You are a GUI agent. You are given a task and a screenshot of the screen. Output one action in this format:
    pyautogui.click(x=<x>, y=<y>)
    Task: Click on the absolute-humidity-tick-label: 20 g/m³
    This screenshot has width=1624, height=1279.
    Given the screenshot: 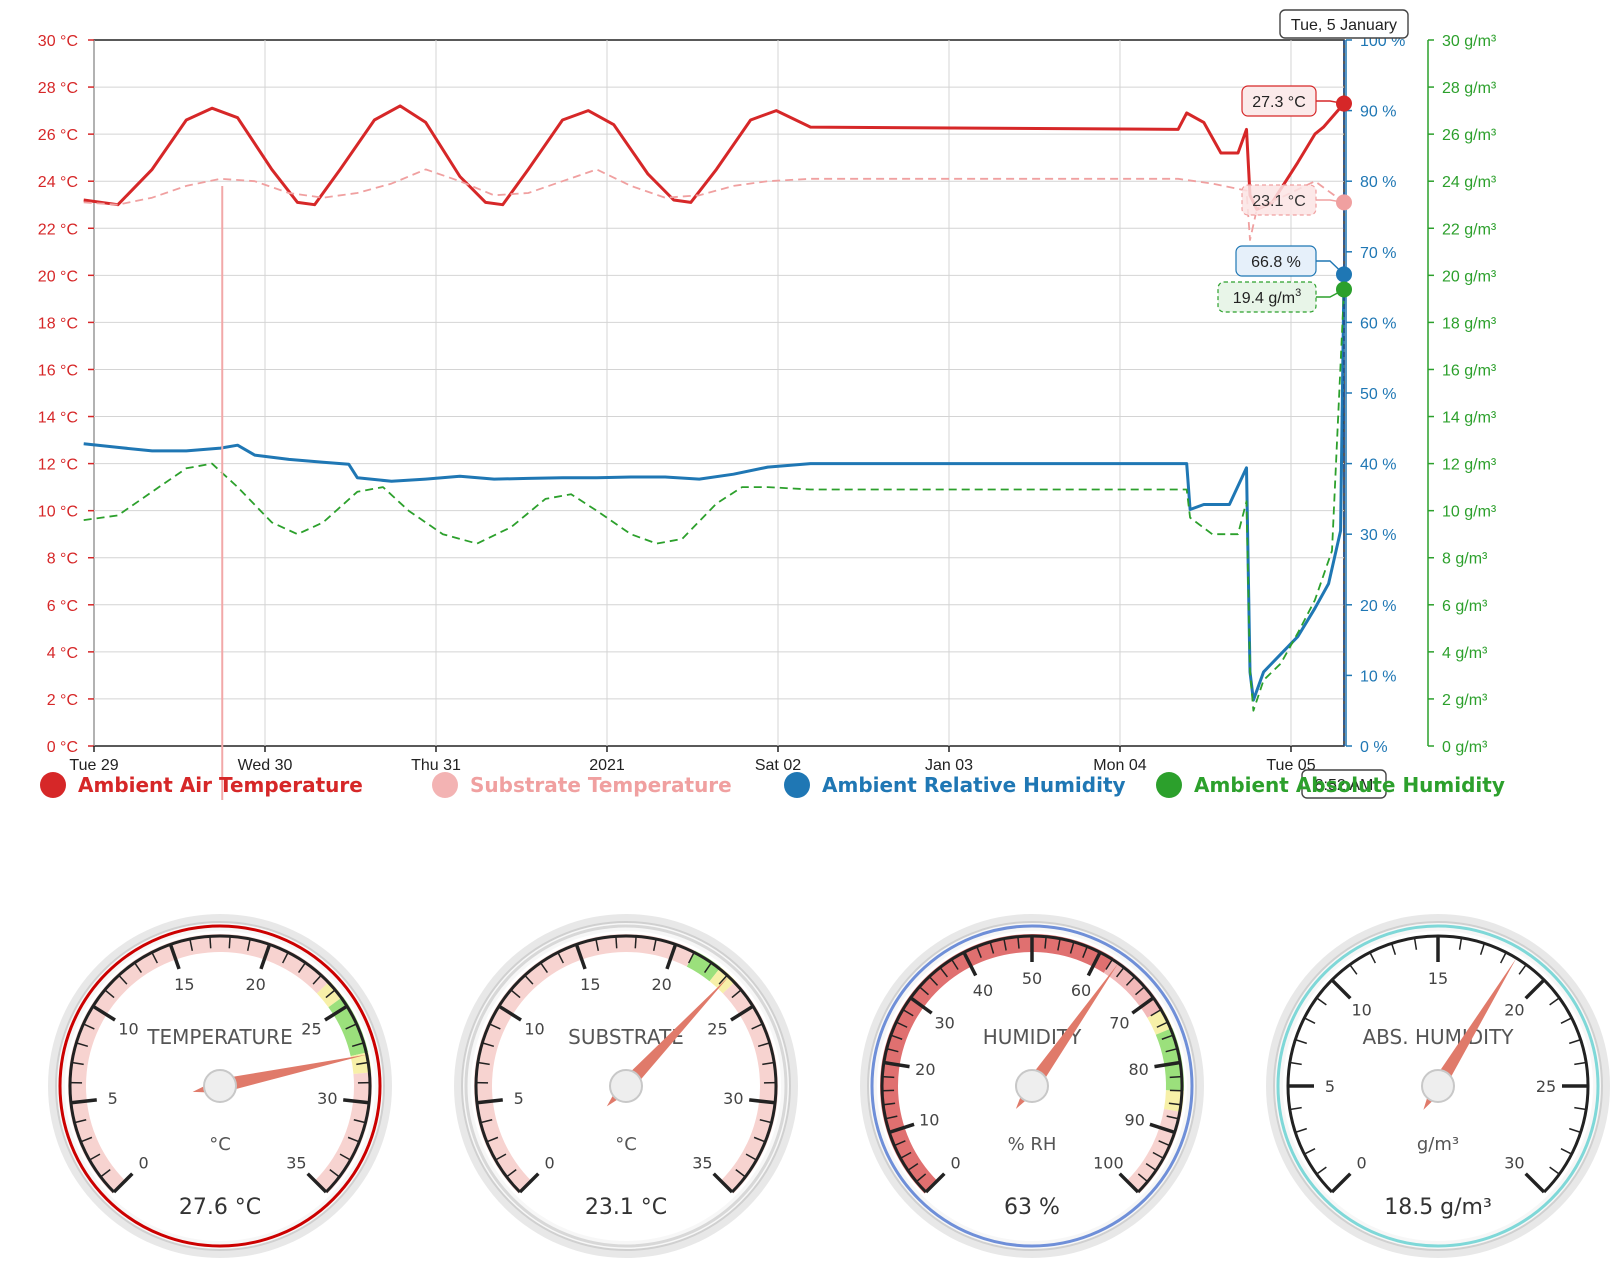 What is the action you would take?
    pyautogui.click(x=1469, y=276)
    